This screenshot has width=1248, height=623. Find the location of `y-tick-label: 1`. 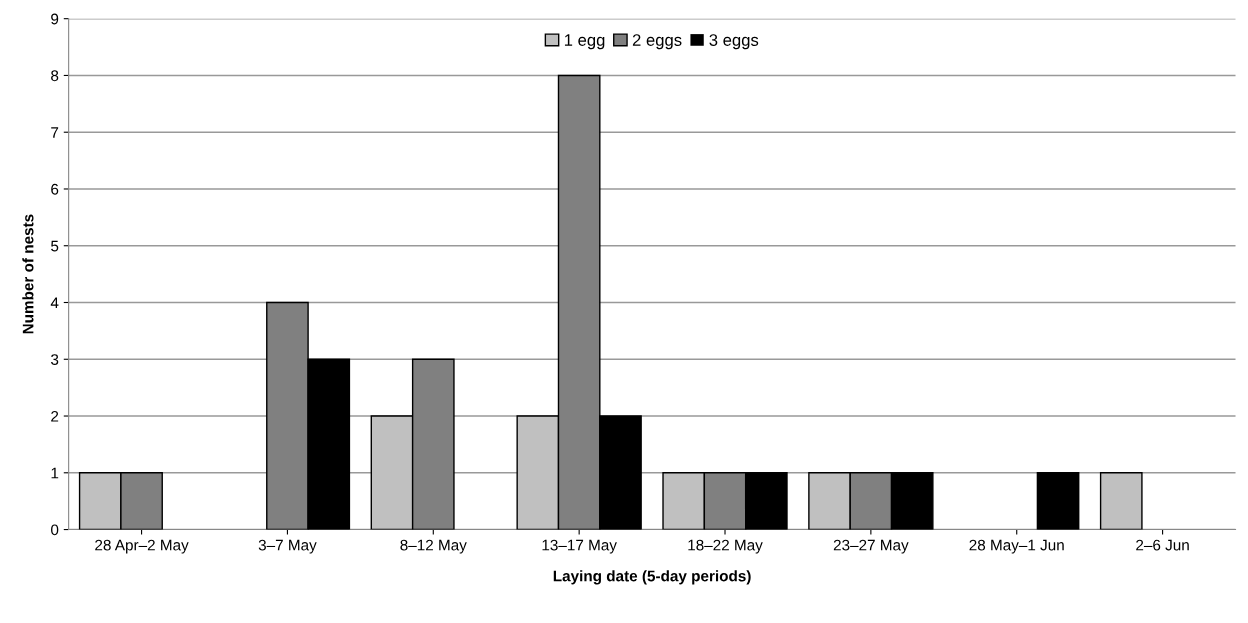

y-tick-label: 1 is located at coordinates (55, 473).